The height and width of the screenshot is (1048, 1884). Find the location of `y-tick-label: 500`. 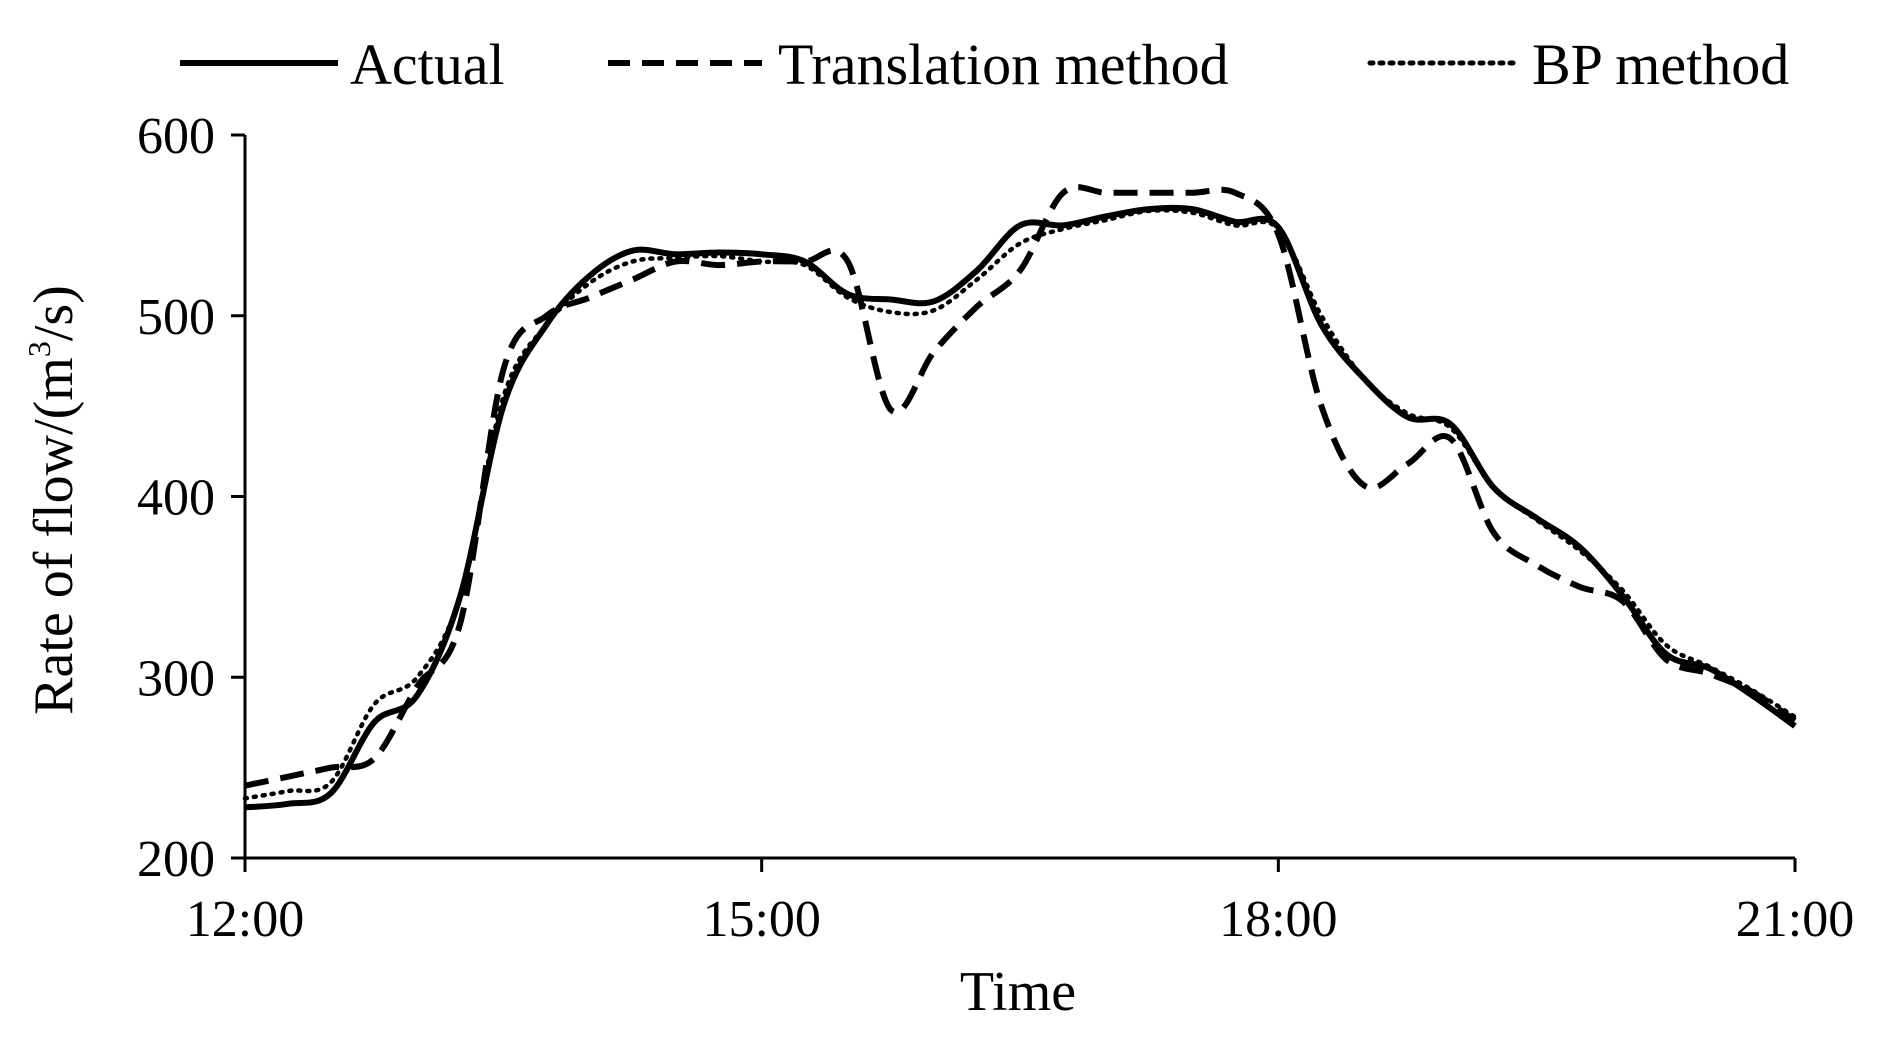

y-tick-label: 500 is located at coordinates (176, 317).